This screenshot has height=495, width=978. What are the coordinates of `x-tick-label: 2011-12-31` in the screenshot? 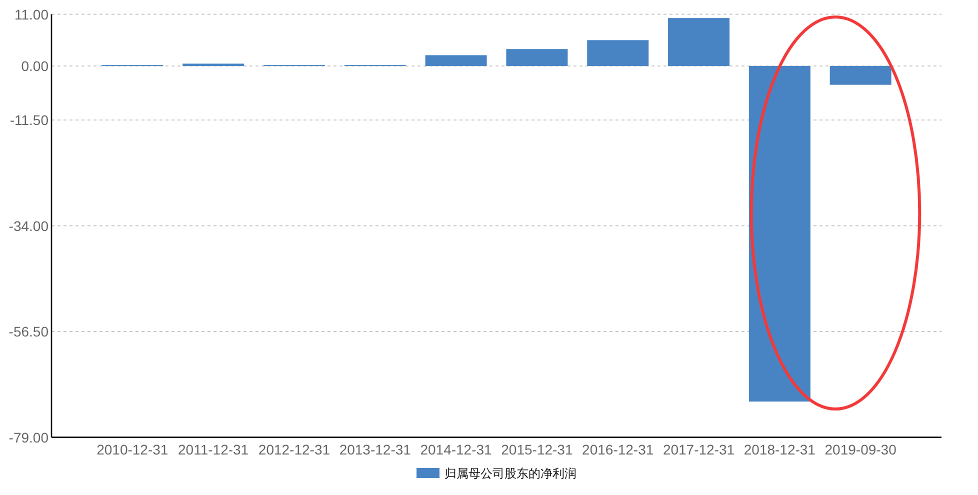 It's located at (213, 449).